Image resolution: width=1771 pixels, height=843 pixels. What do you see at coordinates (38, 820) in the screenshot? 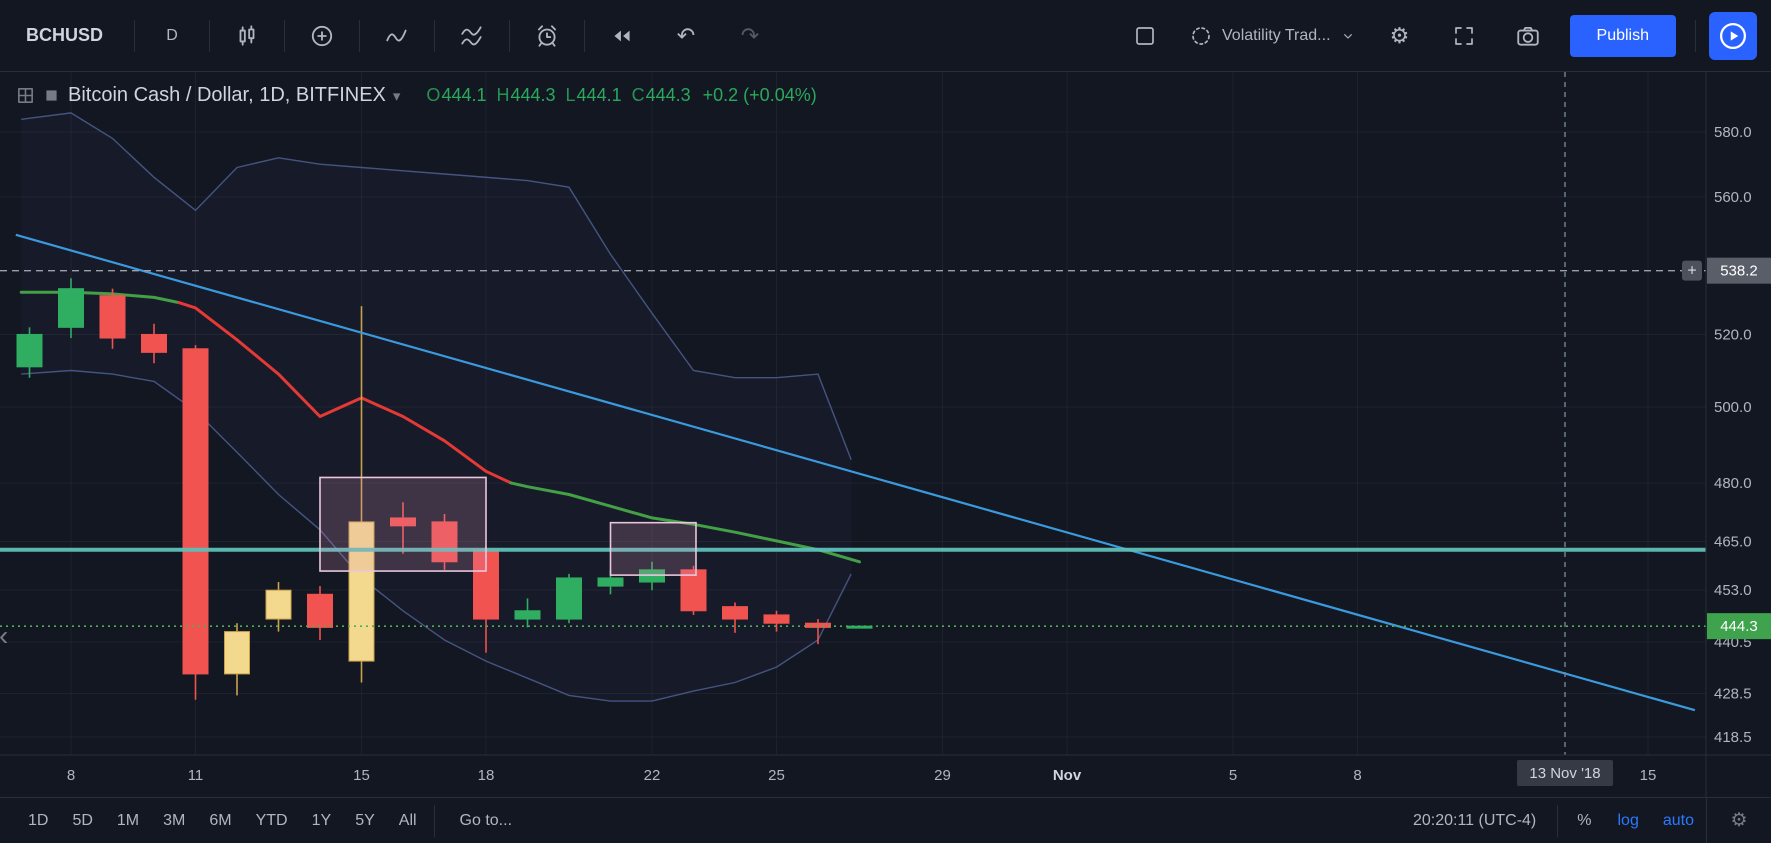
I see `range-button-1d: 1D` at bounding box center [38, 820].